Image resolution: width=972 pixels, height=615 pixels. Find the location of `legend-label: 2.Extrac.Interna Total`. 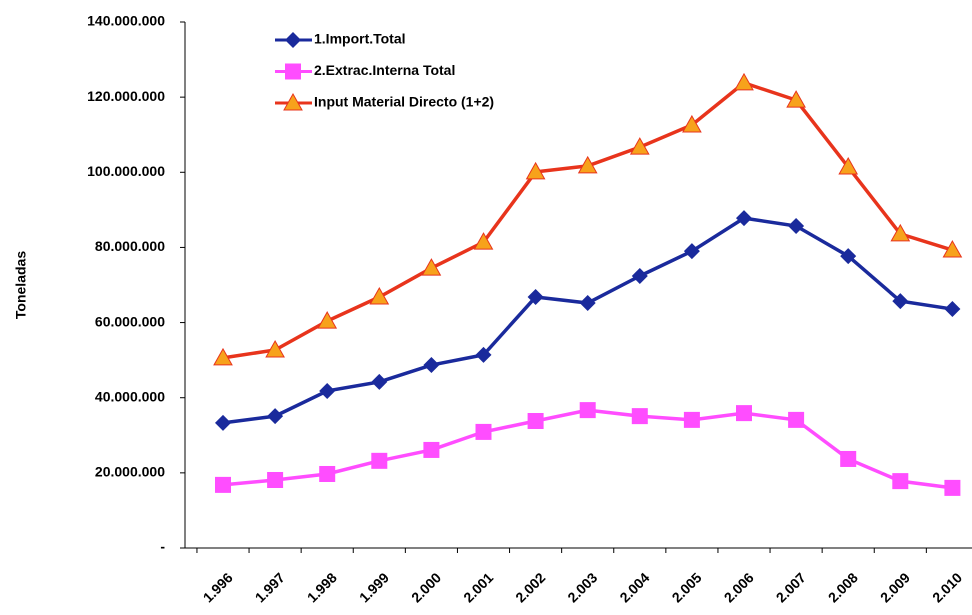

legend-label: 2.Extrac.Interna Total is located at coordinates (384, 70).